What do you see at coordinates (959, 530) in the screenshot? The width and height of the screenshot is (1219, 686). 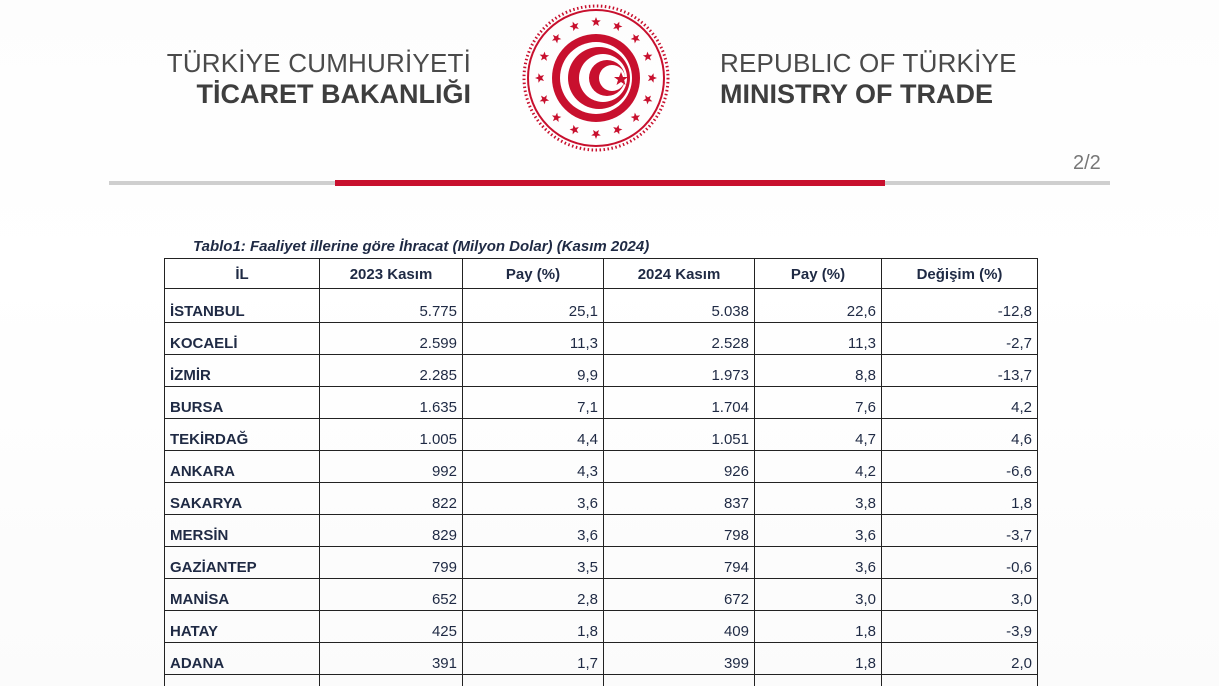 I see `cell-degisim: -3,7` at bounding box center [959, 530].